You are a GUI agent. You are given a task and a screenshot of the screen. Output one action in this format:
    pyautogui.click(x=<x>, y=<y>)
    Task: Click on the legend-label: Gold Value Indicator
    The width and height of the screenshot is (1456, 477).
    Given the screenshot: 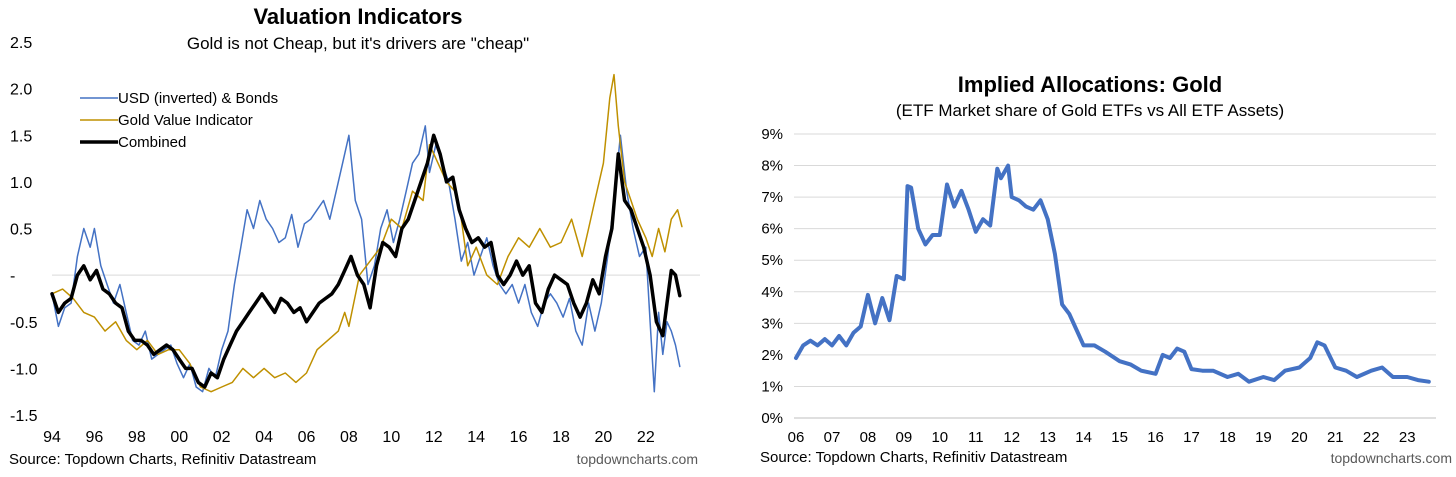 What is the action you would take?
    pyautogui.click(x=185, y=120)
    